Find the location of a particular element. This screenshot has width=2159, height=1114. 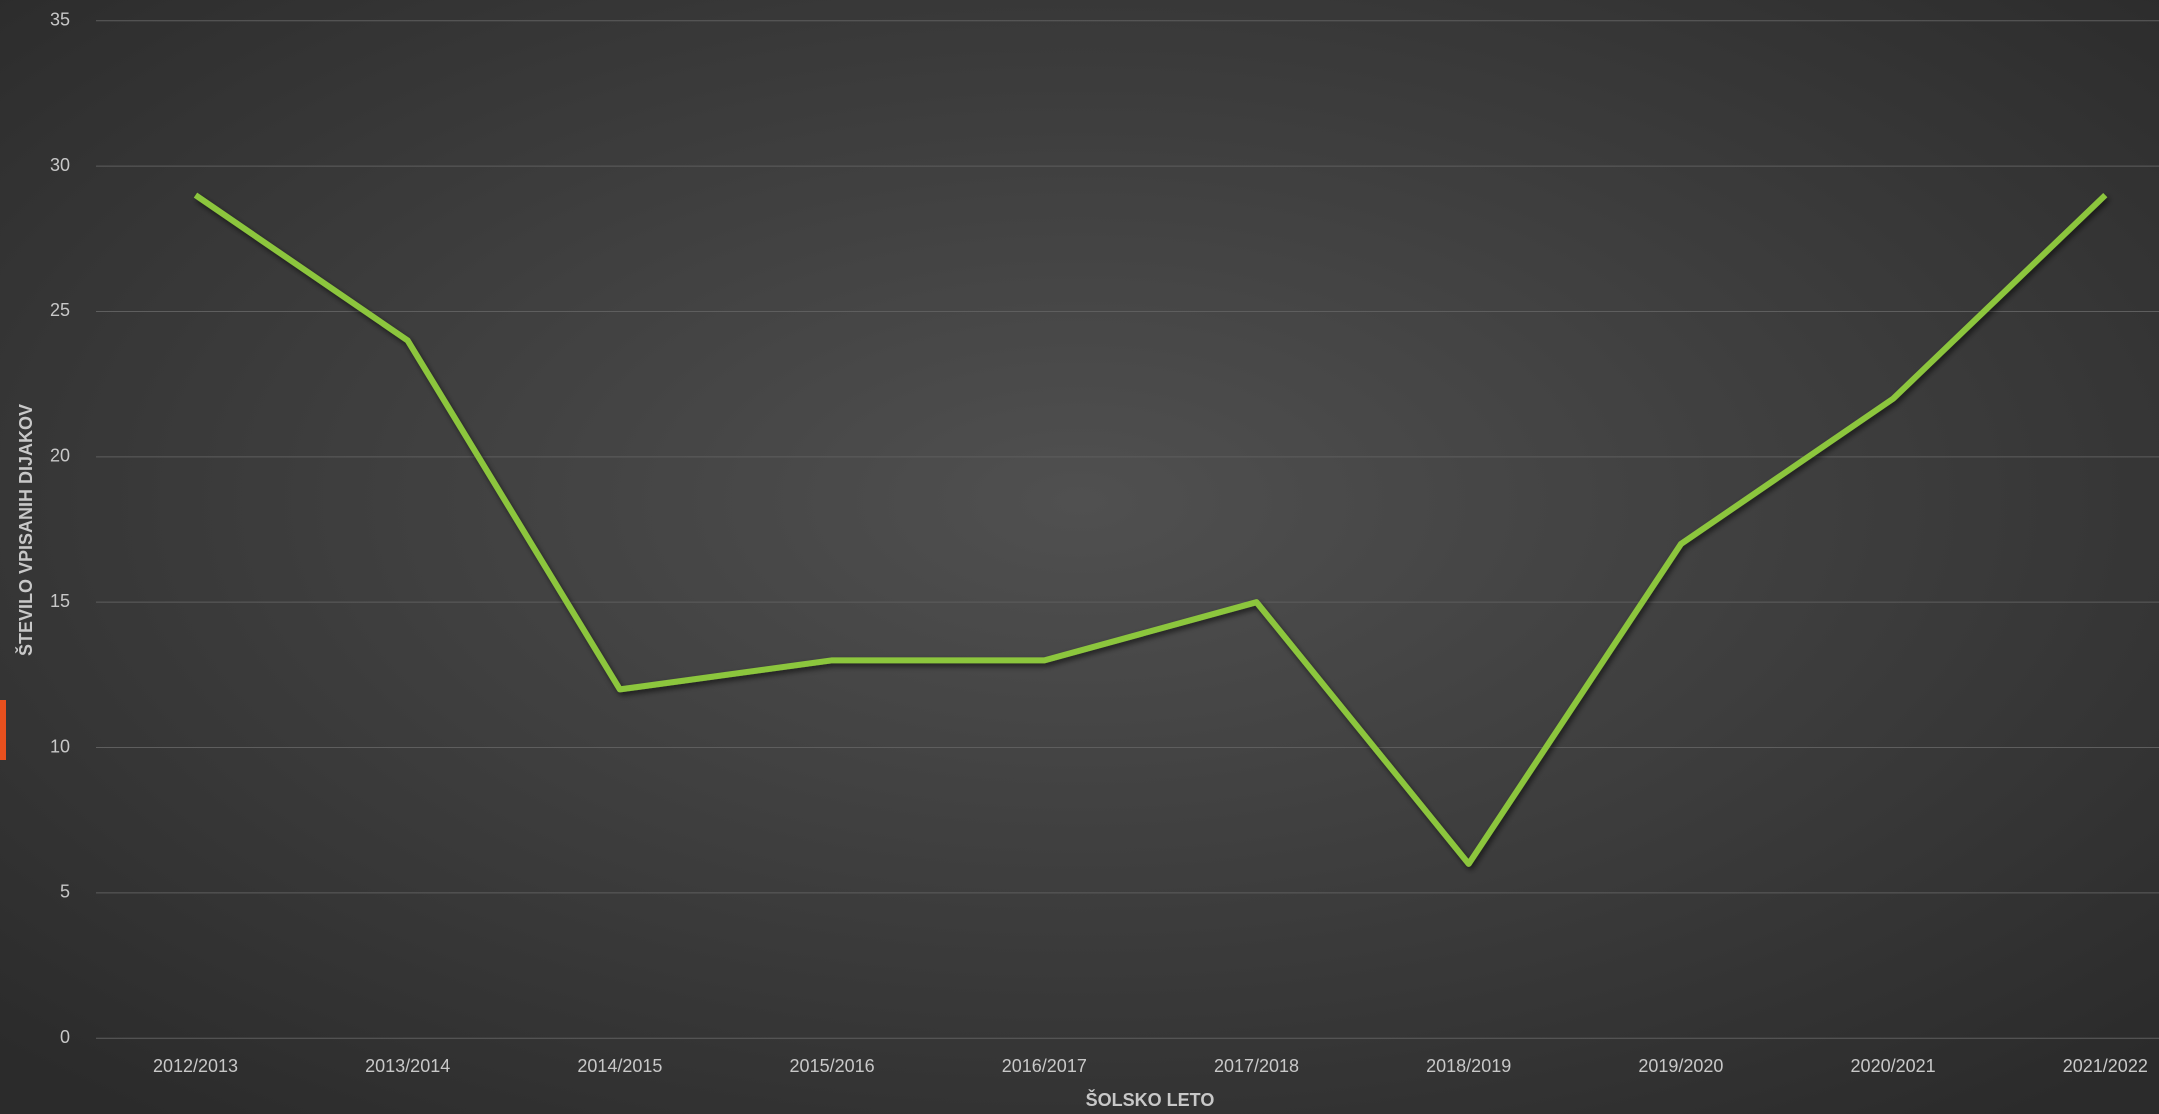

x-tick-label: 2018/2019 is located at coordinates (1468, 1066).